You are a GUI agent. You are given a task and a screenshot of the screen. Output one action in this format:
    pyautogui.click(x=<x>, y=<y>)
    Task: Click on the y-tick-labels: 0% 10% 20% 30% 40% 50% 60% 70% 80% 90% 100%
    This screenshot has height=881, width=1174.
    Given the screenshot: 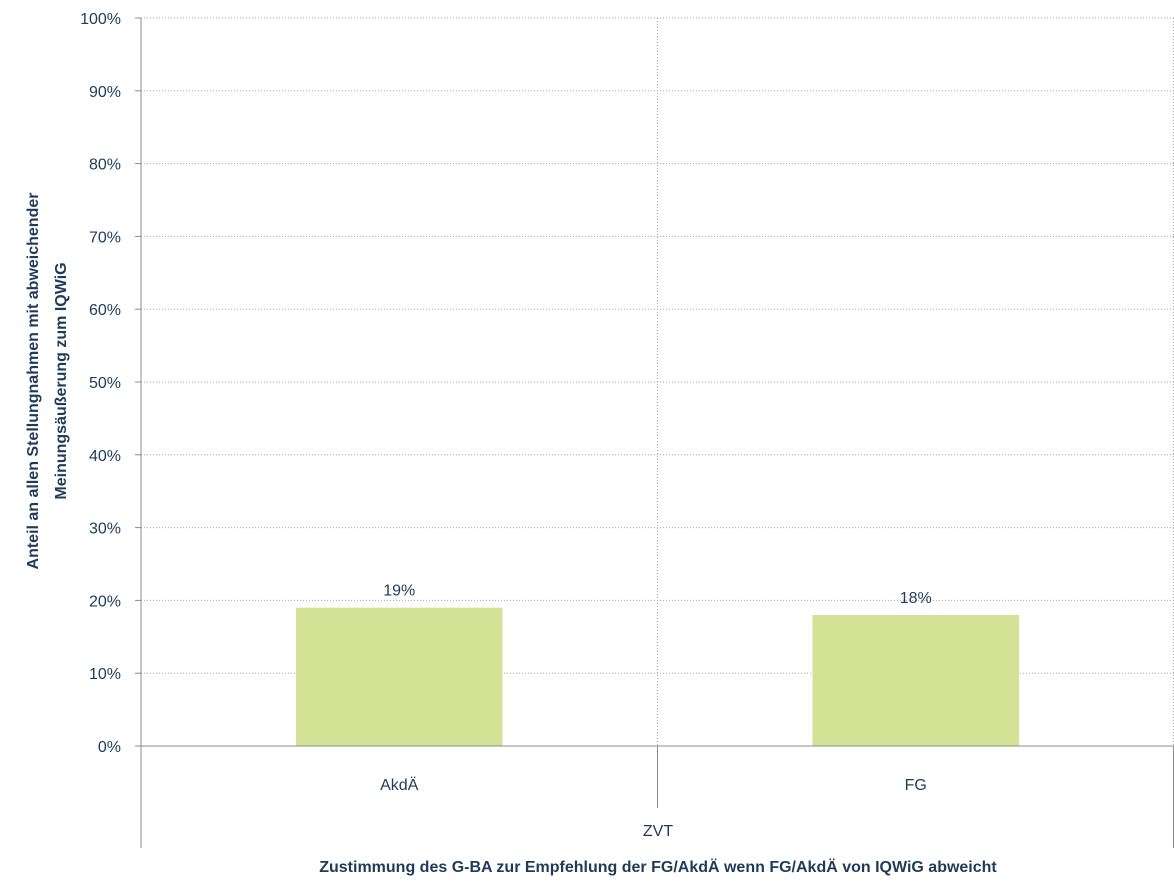 What is the action you would take?
    pyautogui.click(x=100, y=383)
    